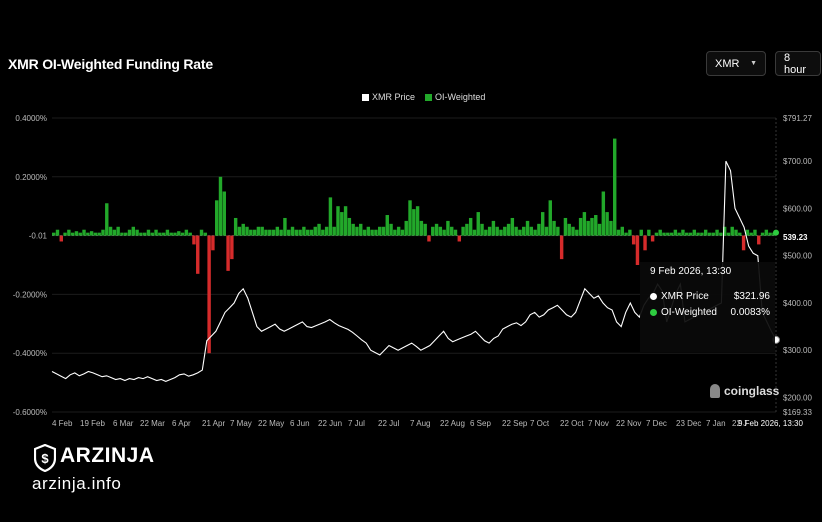 The height and width of the screenshot is (522, 822). I want to click on interval-select: 8 hour, so click(798, 63).